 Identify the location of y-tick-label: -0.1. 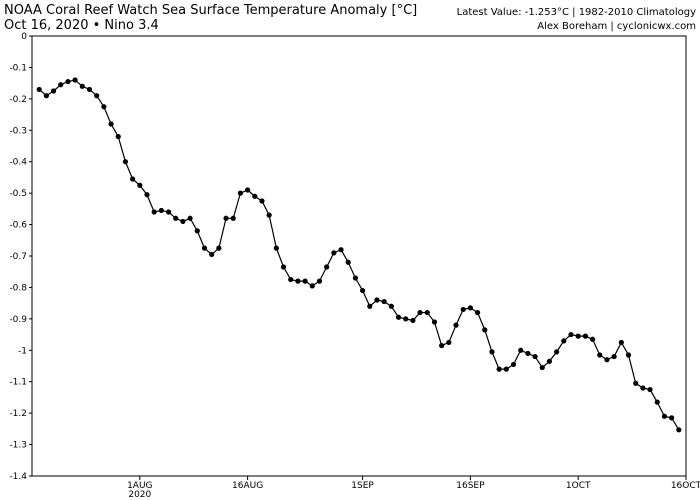
(18, 68).